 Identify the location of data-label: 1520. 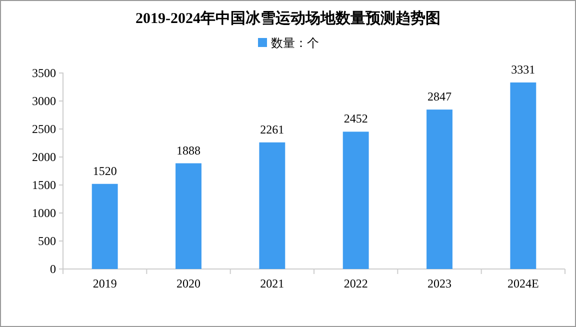
(104, 171).